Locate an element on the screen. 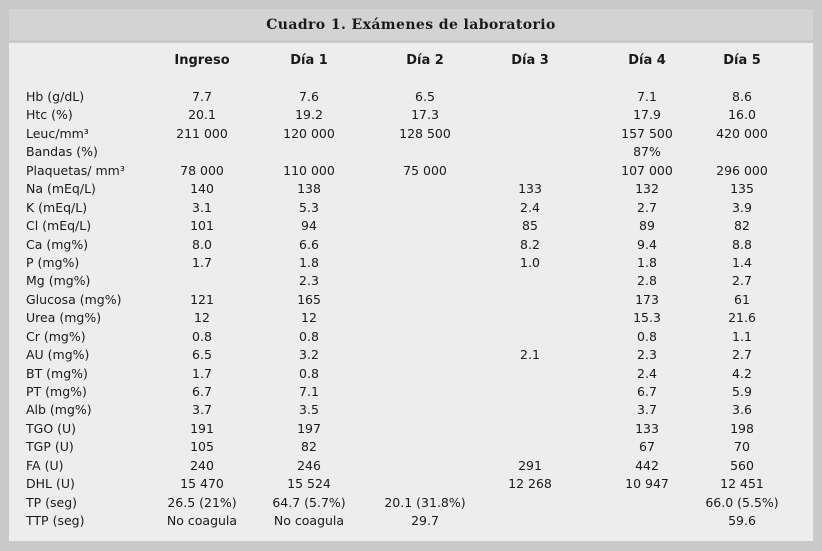 The image size is (822, 551). table-cell: 1.8 is located at coordinates (309, 262).